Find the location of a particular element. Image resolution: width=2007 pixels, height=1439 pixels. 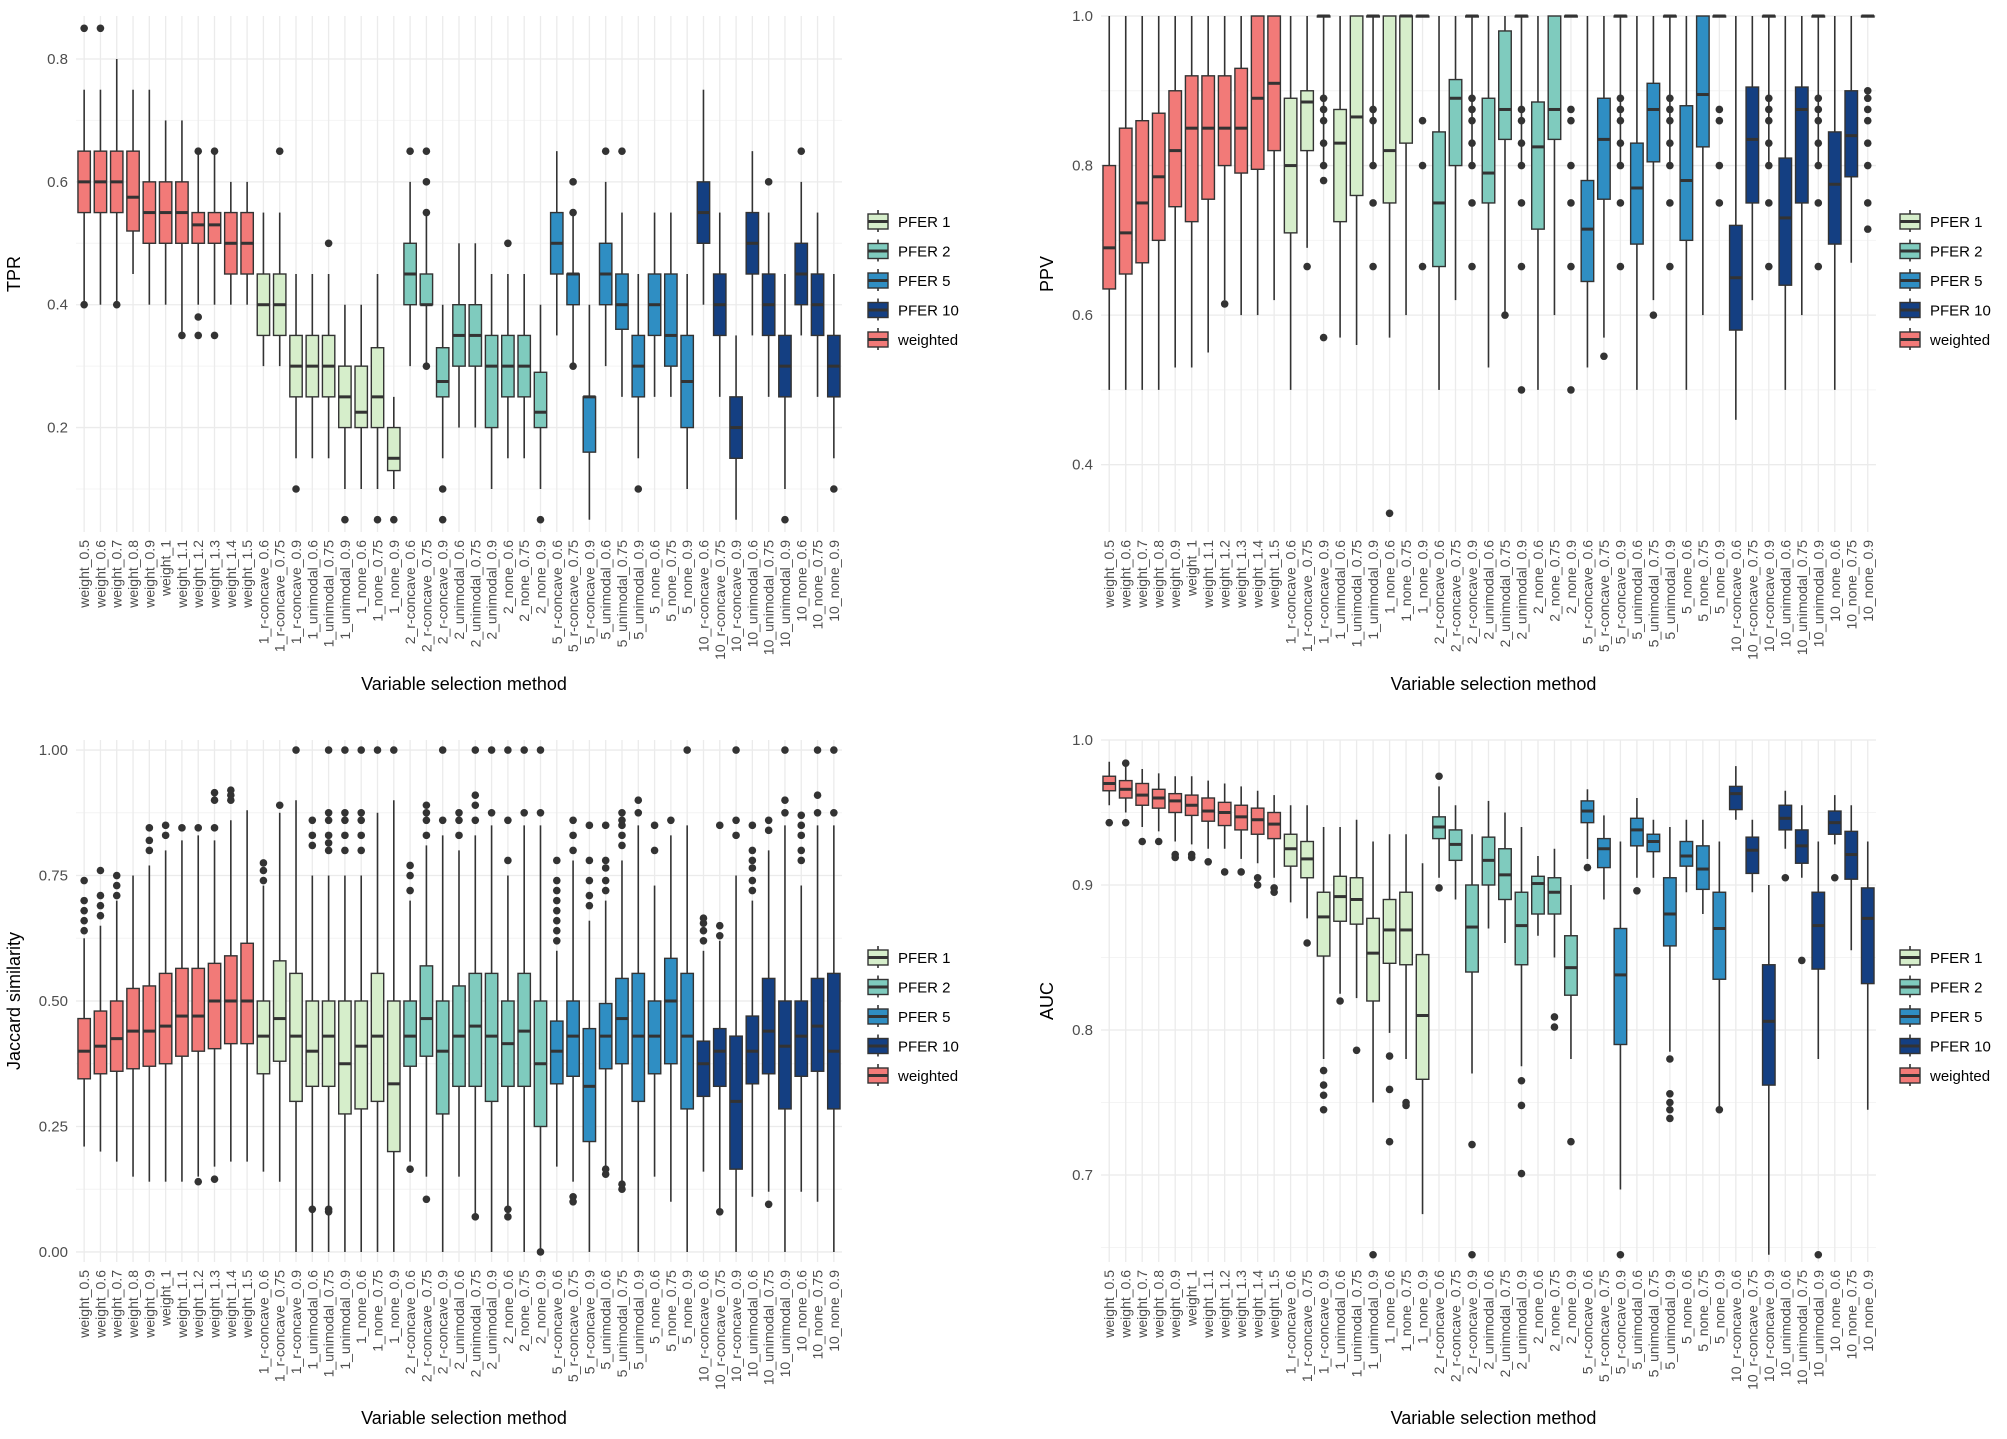

box-2_unimodal_0.75 is located at coordinates (475, 983).